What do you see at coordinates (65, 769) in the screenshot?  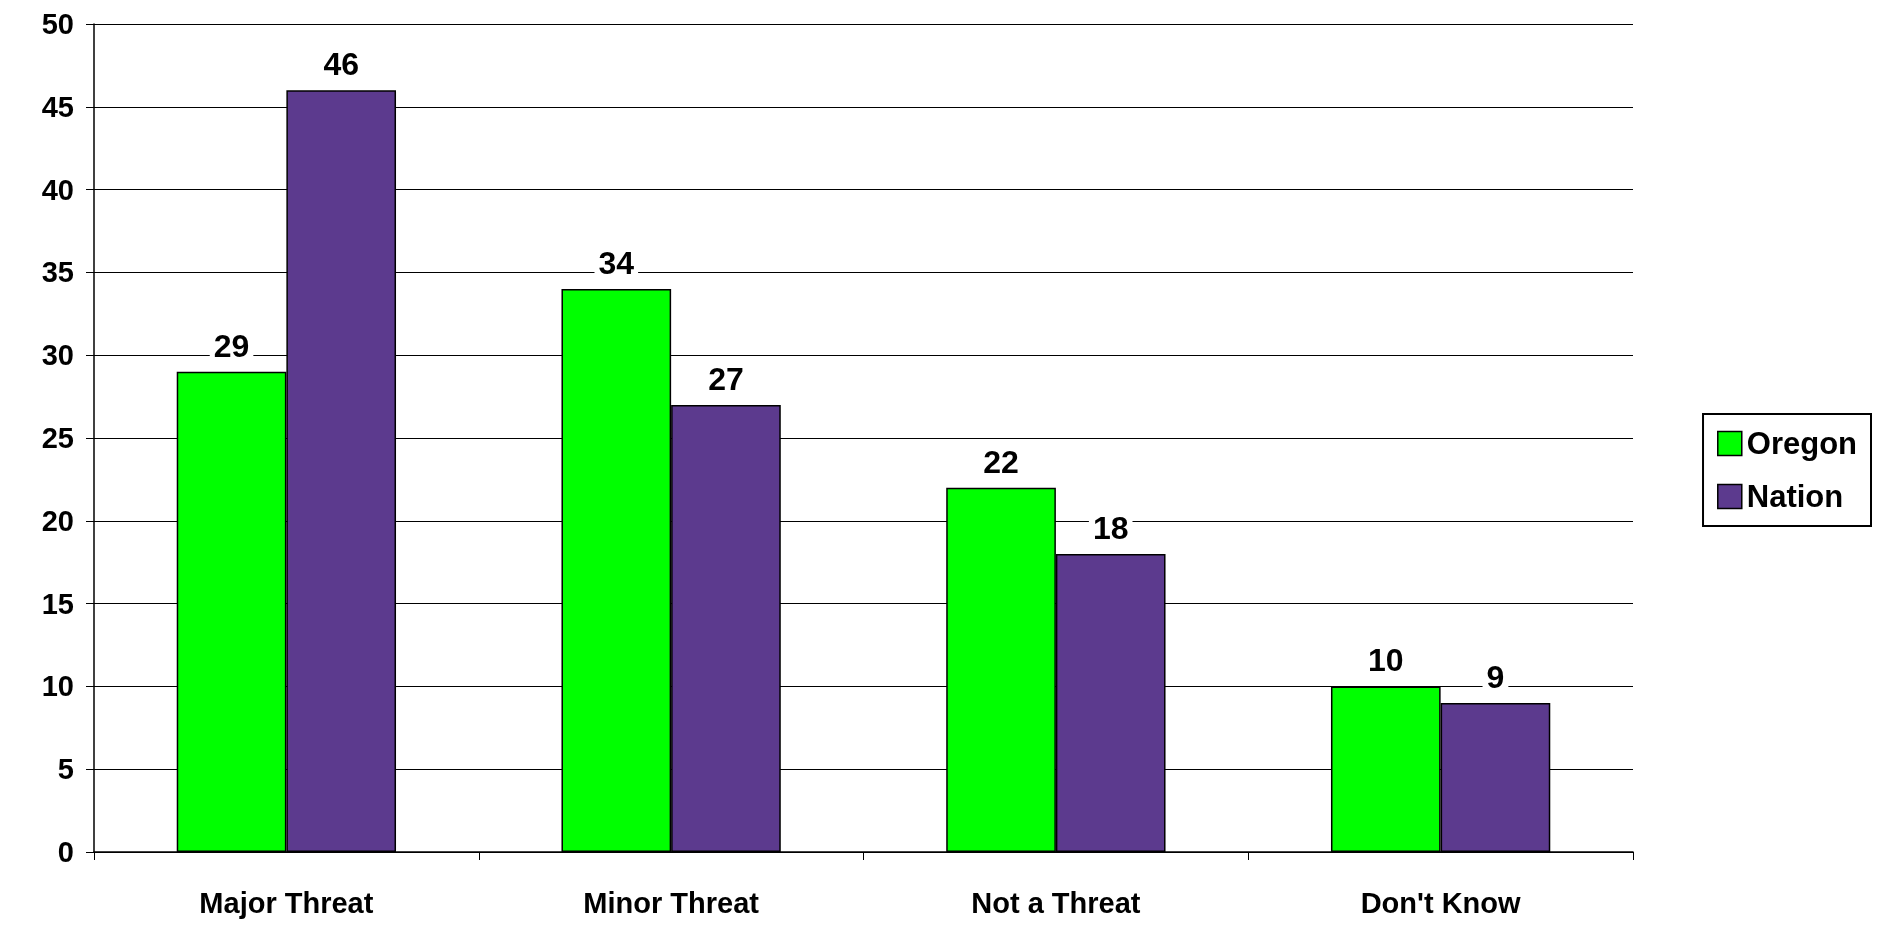 I see `y-tick-label: 5` at bounding box center [65, 769].